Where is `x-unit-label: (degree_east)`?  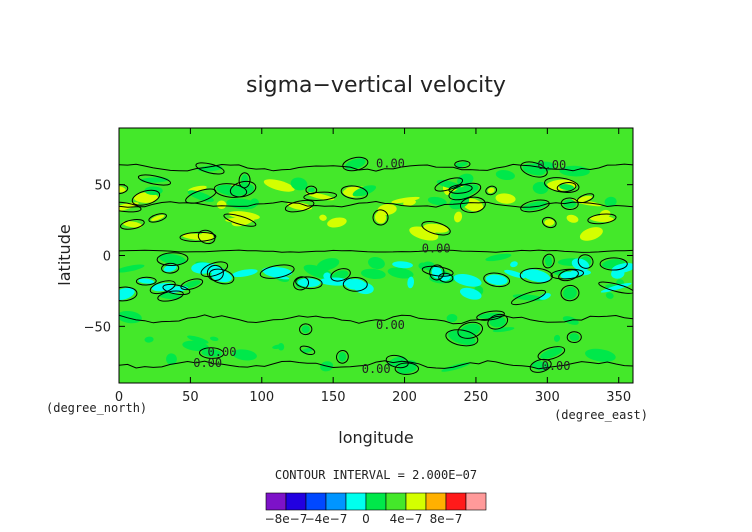
x-unit-label: (degree_east) is located at coordinates (601, 415).